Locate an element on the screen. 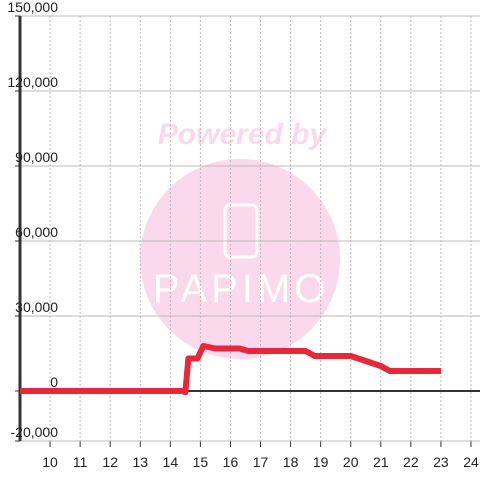 This screenshot has width=480, height=485. x-tick-label: 15 is located at coordinates (201, 462).